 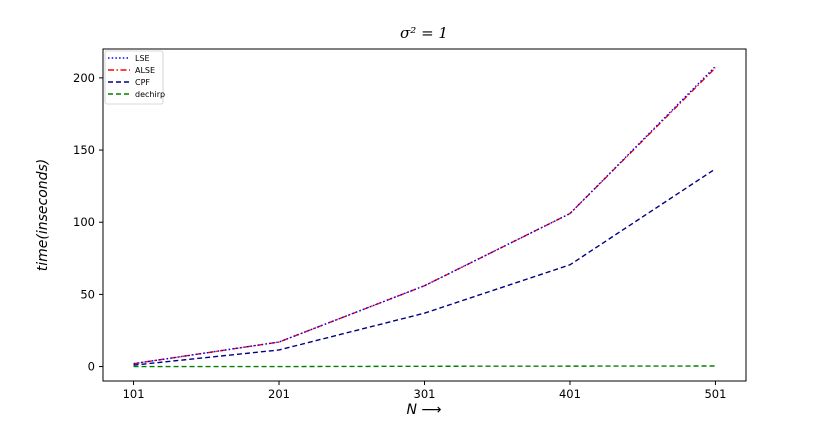 What do you see at coordinates (424, 33) in the screenshot?
I see `chart-title: σ² = 1` at bounding box center [424, 33].